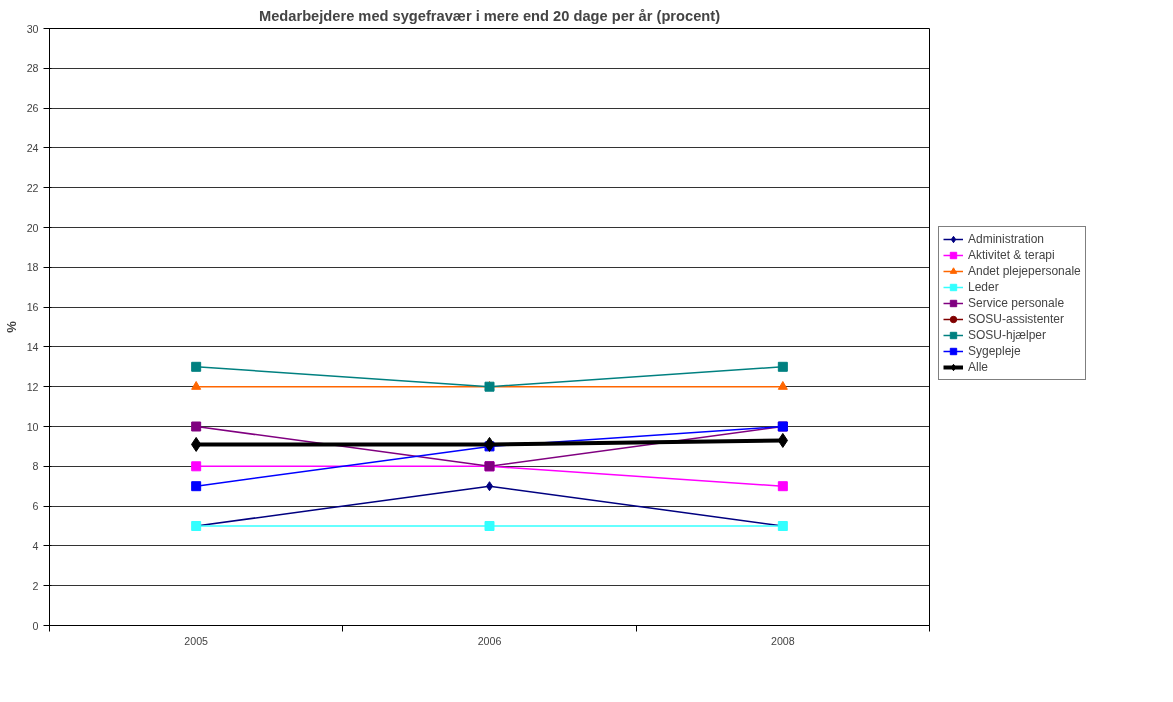 The height and width of the screenshot is (702, 1173). I want to click on y-tick-label: 24, so click(32, 147).